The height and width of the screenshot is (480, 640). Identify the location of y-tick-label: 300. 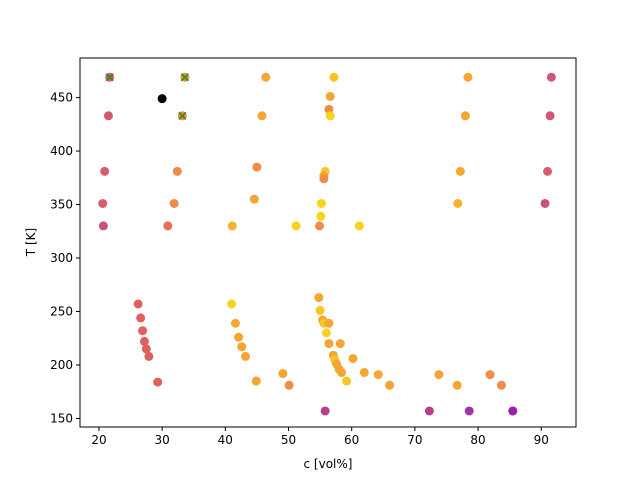
(61, 258).